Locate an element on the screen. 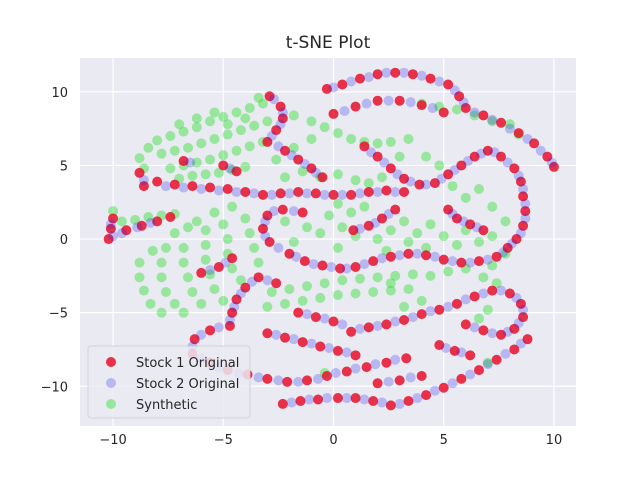 The image size is (640, 480). chart-title: t-SNE Plot is located at coordinates (328, 43).